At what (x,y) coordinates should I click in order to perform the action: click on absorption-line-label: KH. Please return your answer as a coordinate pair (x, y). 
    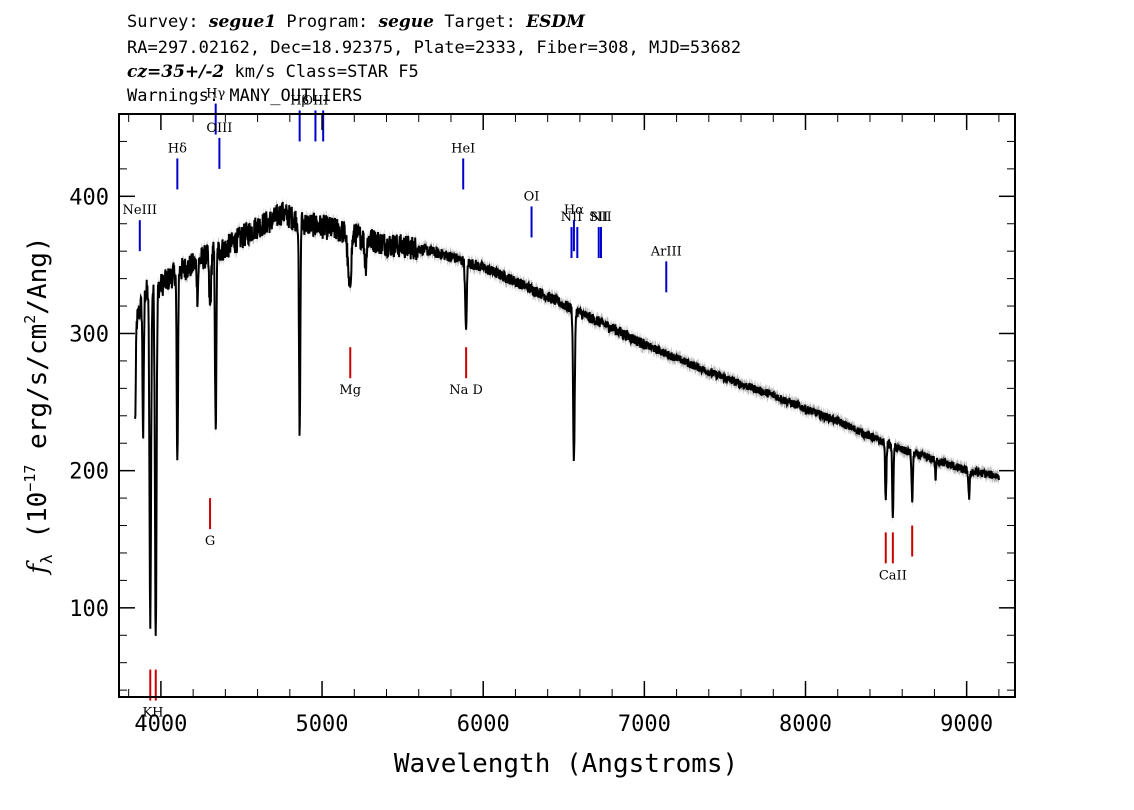
    Looking at the image, I should click on (152, 713).